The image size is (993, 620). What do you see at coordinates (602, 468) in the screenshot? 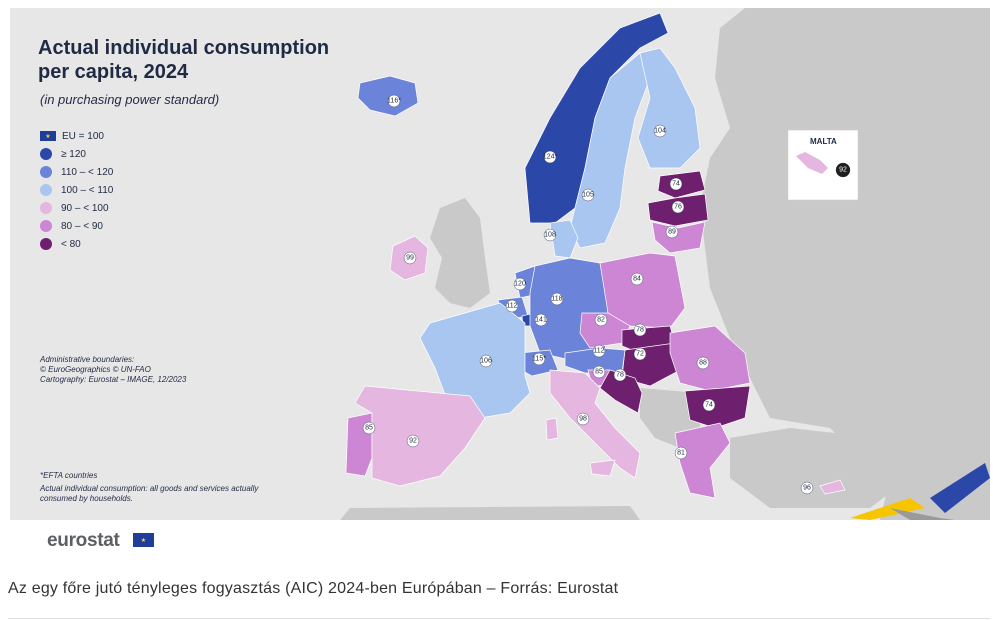
I see `country-sicily` at bounding box center [602, 468].